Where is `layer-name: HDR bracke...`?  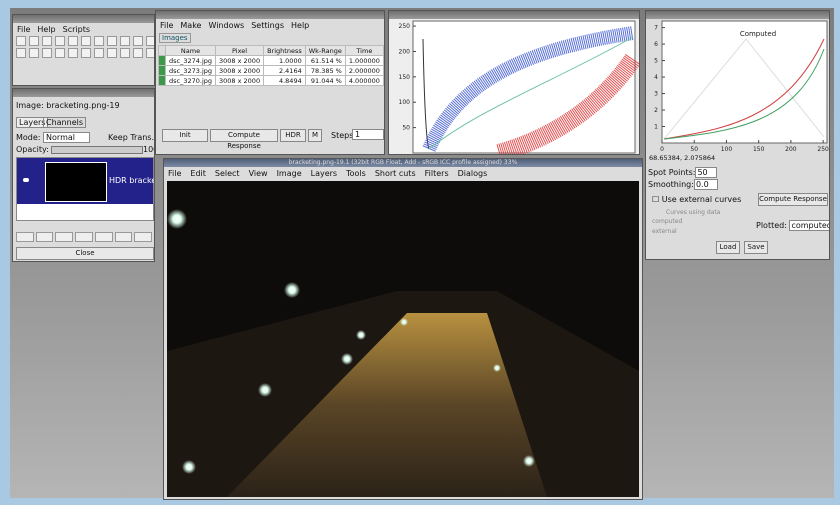
layer-name: HDR bracke... is located at coordinates (131, 180).